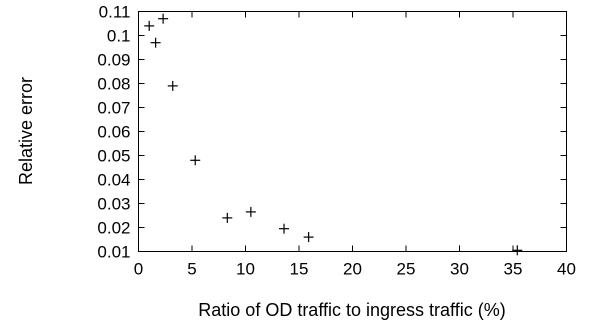 The height and width of the screenshot is (324, 590). What do you see at coordinates (113, 180) in the screenshot?
I see `y-tick-label: 0.04` at bounding box center [113, 180].